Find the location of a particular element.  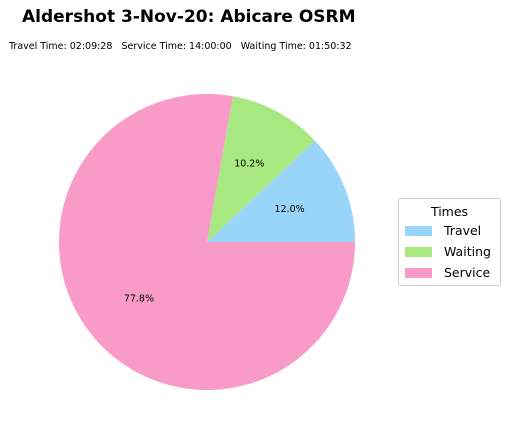

legend-label-travel: Travel is located at coordinates (463, 230).